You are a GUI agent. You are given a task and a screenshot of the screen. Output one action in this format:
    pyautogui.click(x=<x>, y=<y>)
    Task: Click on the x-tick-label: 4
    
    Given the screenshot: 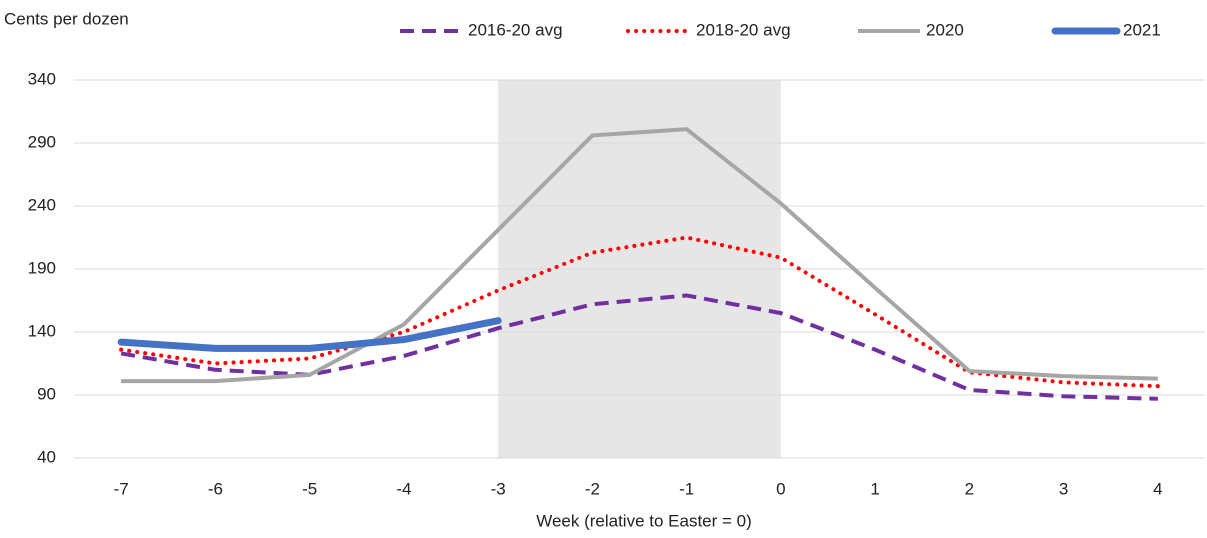 What is the action you would take?
    pyautogui.click(x=1157, y=488)
    